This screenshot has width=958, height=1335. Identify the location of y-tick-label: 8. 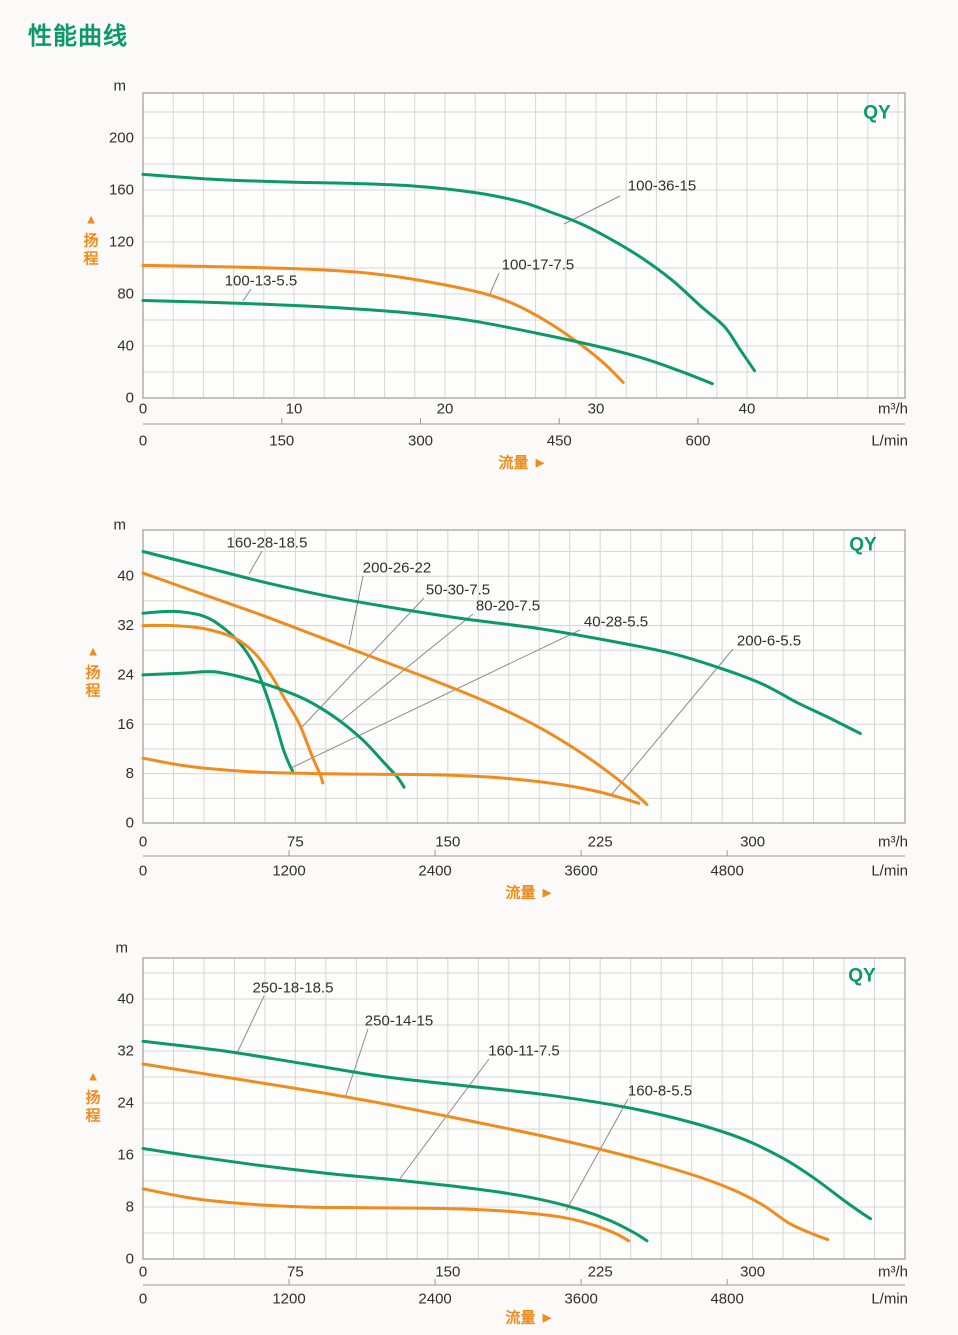
(130, 1207).